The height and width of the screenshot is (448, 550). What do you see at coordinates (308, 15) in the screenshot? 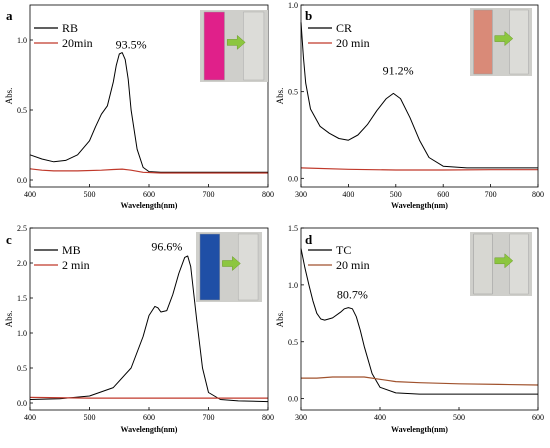
I see `panel-label: b` at bounding box center [308, 15].